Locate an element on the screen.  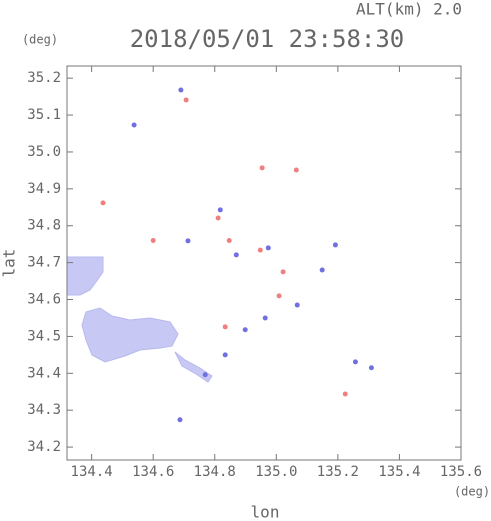
y-tick-label: 34.9 is located at coordinates (44, 189).